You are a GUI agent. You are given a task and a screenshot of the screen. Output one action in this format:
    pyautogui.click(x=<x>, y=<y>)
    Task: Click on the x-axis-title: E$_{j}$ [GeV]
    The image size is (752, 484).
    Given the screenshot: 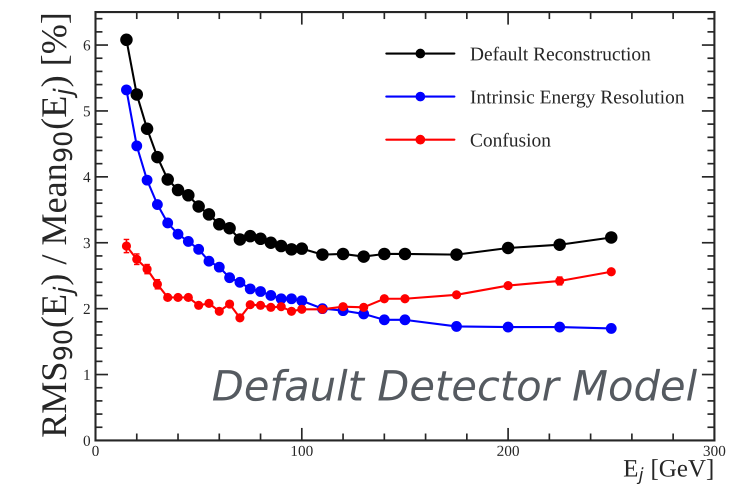 What is the action you would take?
    pyautogui.click(x=668, y=471)
    